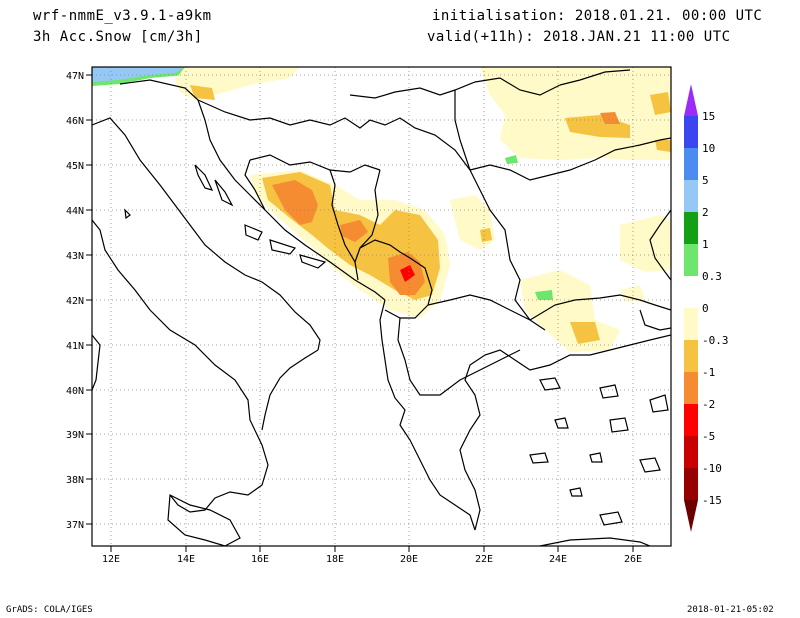 Image resolution: width=800 pixels, height=618 pixels. I want to click on lat-label: 43N, so click(75, 256).